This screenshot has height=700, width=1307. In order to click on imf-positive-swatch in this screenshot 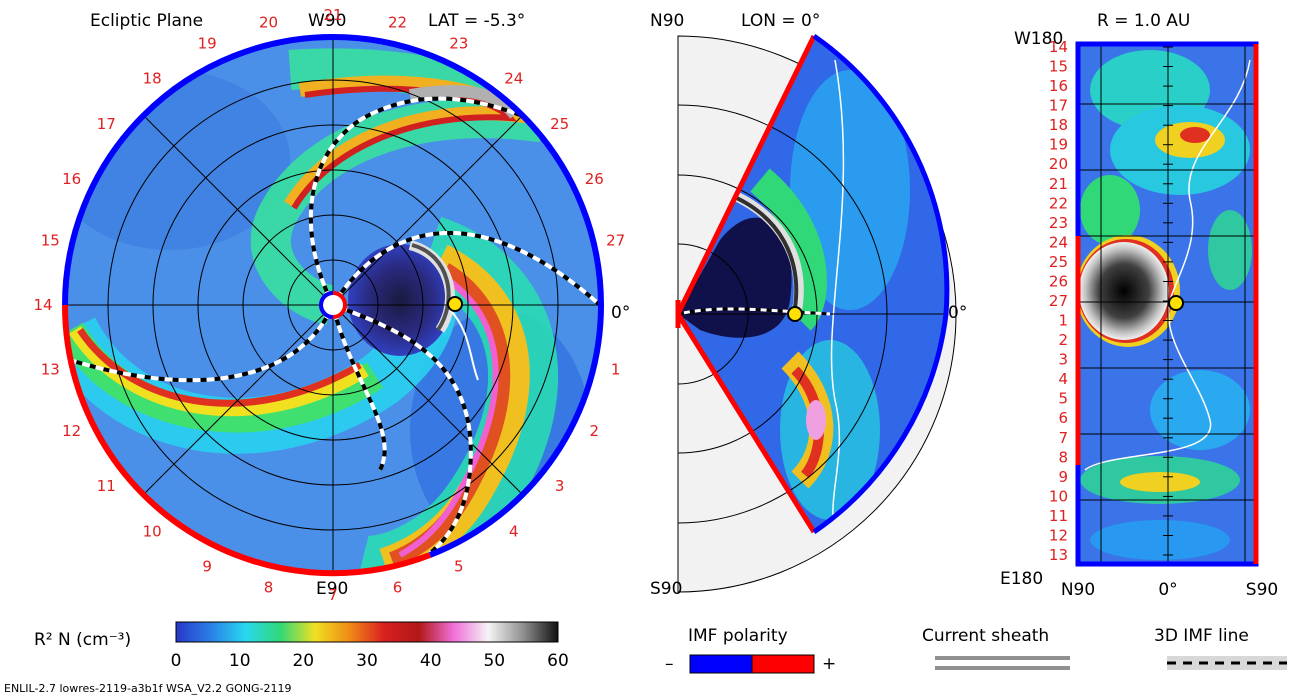, I will do `click(783, 664)`.